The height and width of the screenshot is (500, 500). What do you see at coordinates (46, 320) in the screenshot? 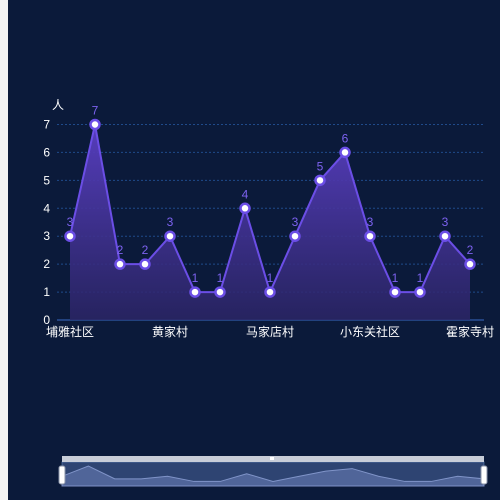
I see `y-tick-label: 0` at bounding box center [46, 320].